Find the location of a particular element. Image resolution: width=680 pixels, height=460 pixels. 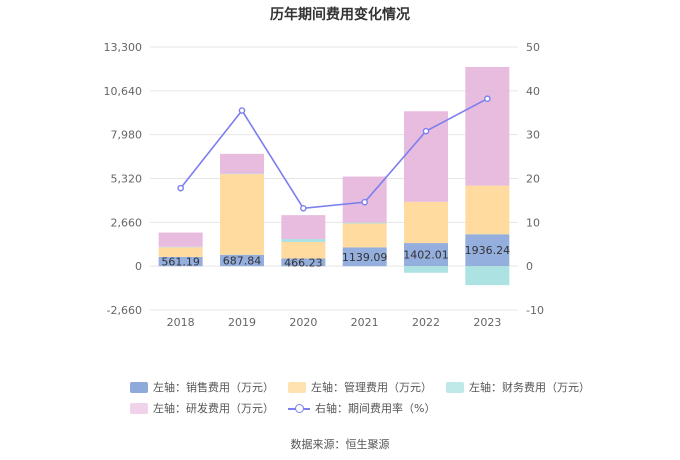

legend-swatch-sales is located at coordinates (139, 387).